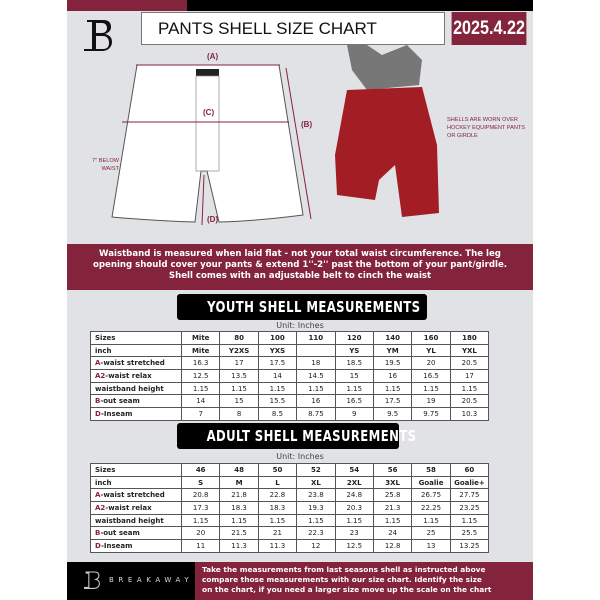  Describe the element at coordinates (209, 112) in the screenshot. I see `label-c: (C)` at that location.